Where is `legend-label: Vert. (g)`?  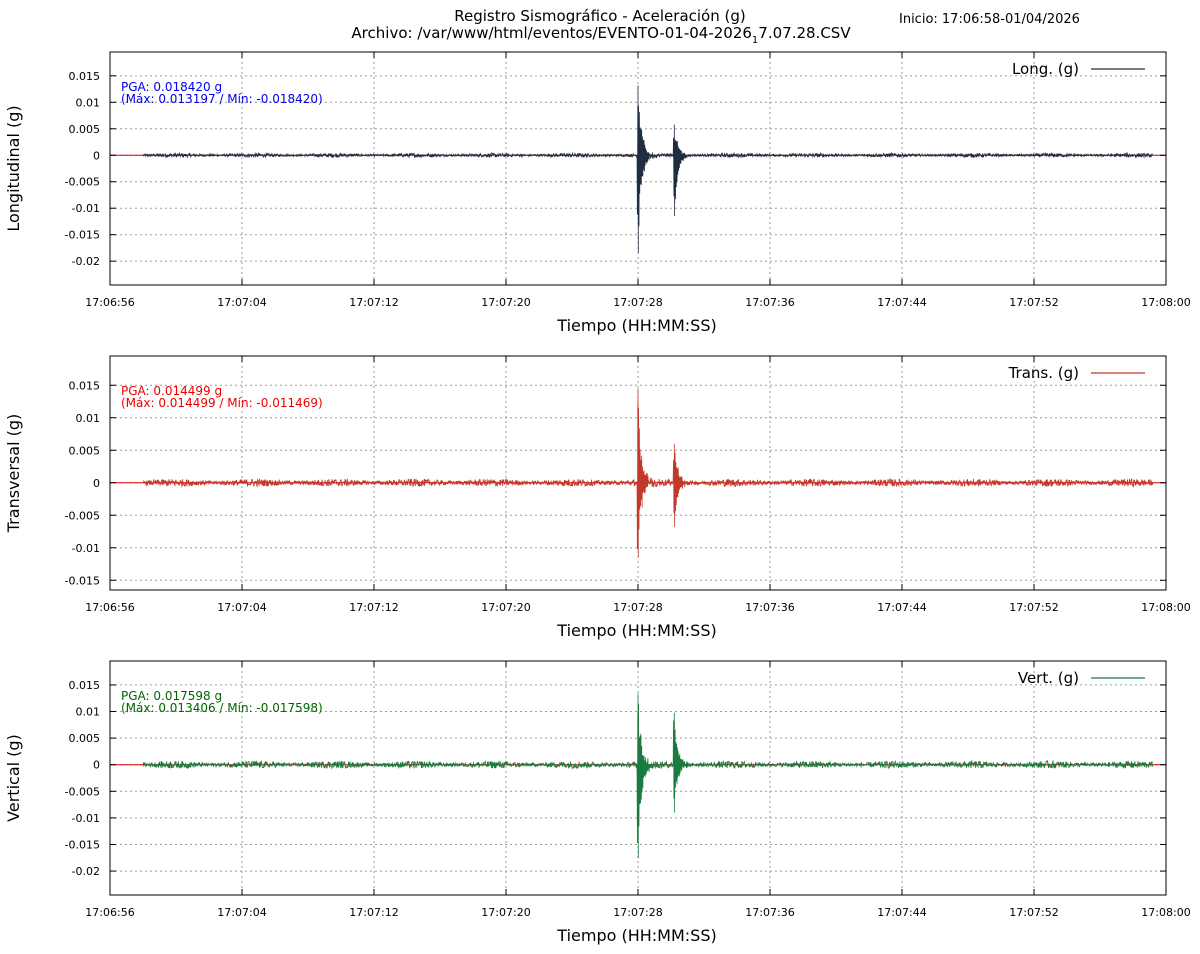 legend-label: Vert. (g) is located at coordinates (1048, 678).